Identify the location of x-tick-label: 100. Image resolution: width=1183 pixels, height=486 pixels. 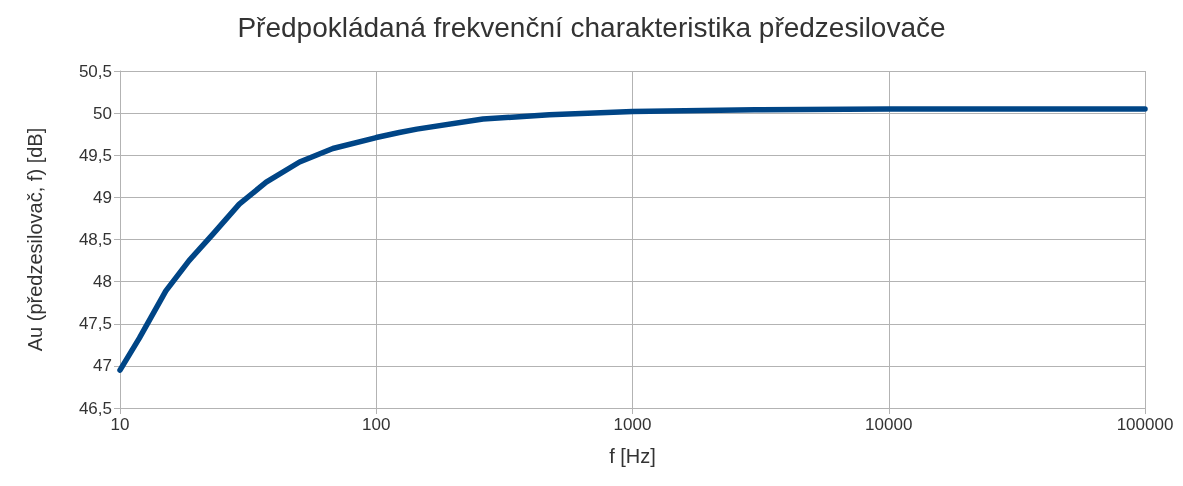
(376, 424).